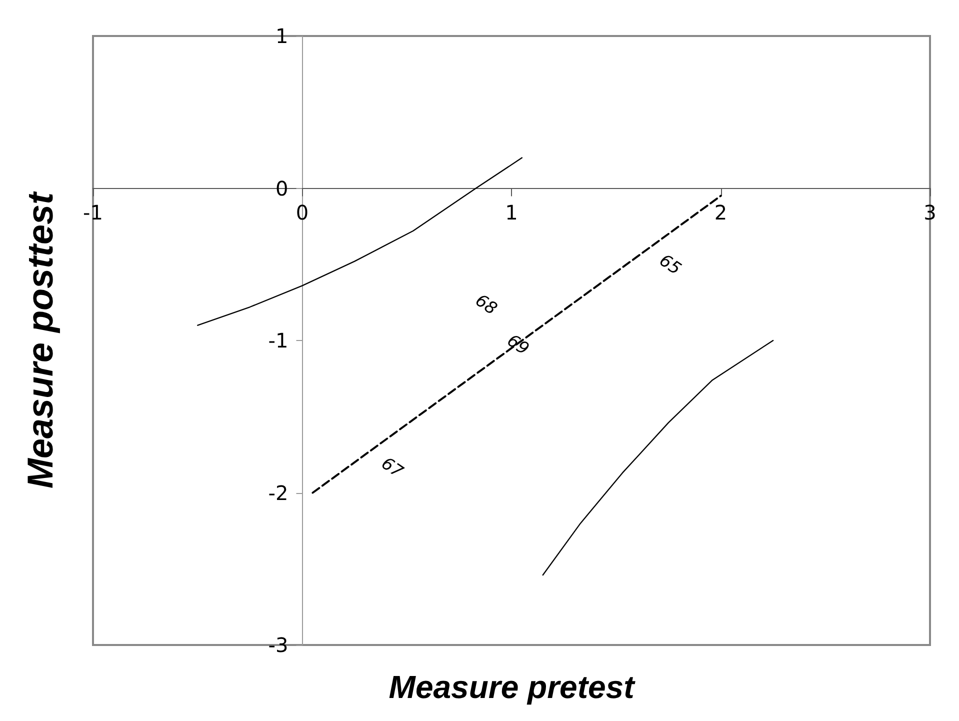 Image resolution: width=959 pixels, height=721 pixels. Describe the element at coordinates (278, 340) in the screenshot. I see `y-tick-label: -1` at that location.